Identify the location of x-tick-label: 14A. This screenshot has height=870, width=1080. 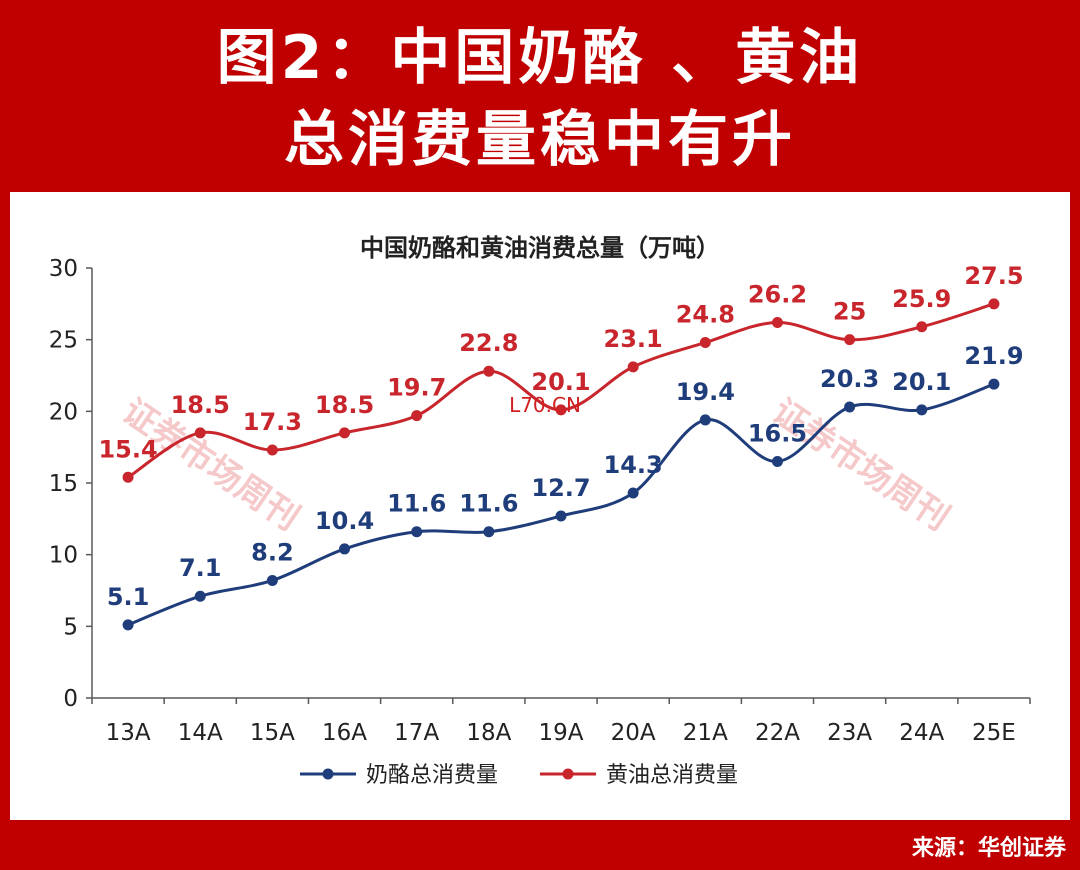
(200, 733).